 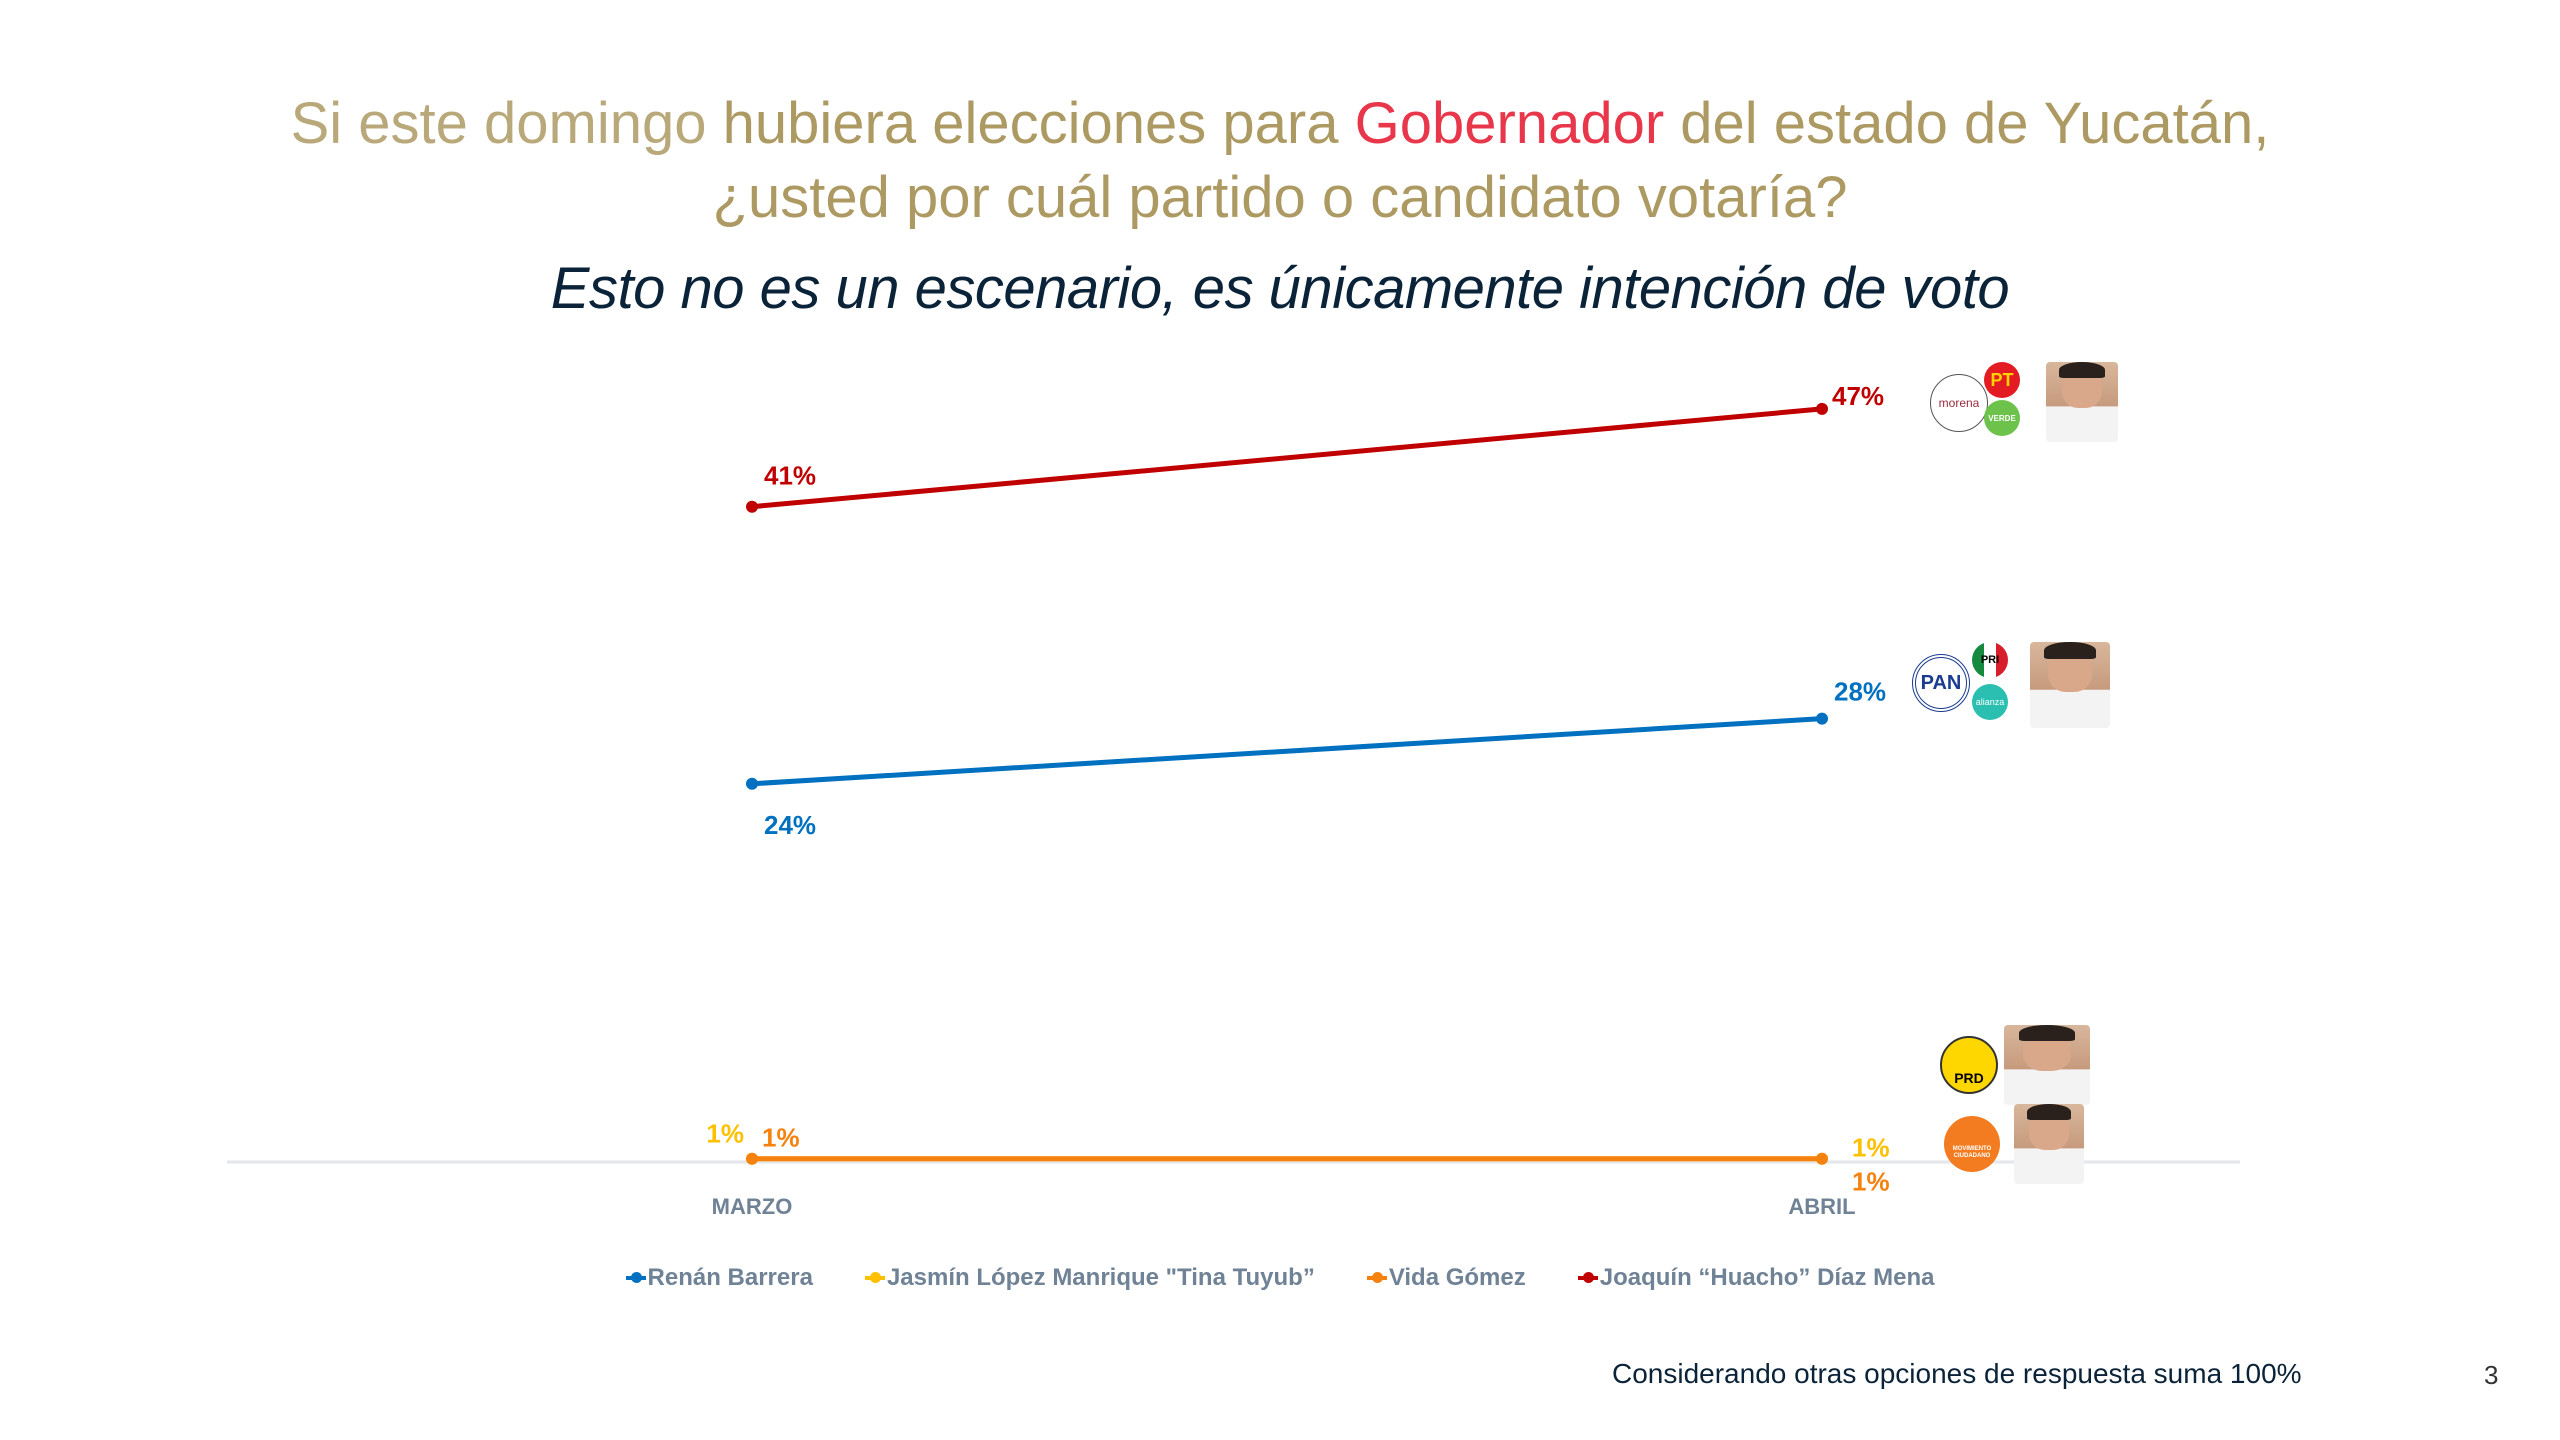 What do you see at coordinates (2011, 685) in the screenshot?
I see `coalition-pan-logos: PAN PRI alianza` at bounding box center [2011, 685].